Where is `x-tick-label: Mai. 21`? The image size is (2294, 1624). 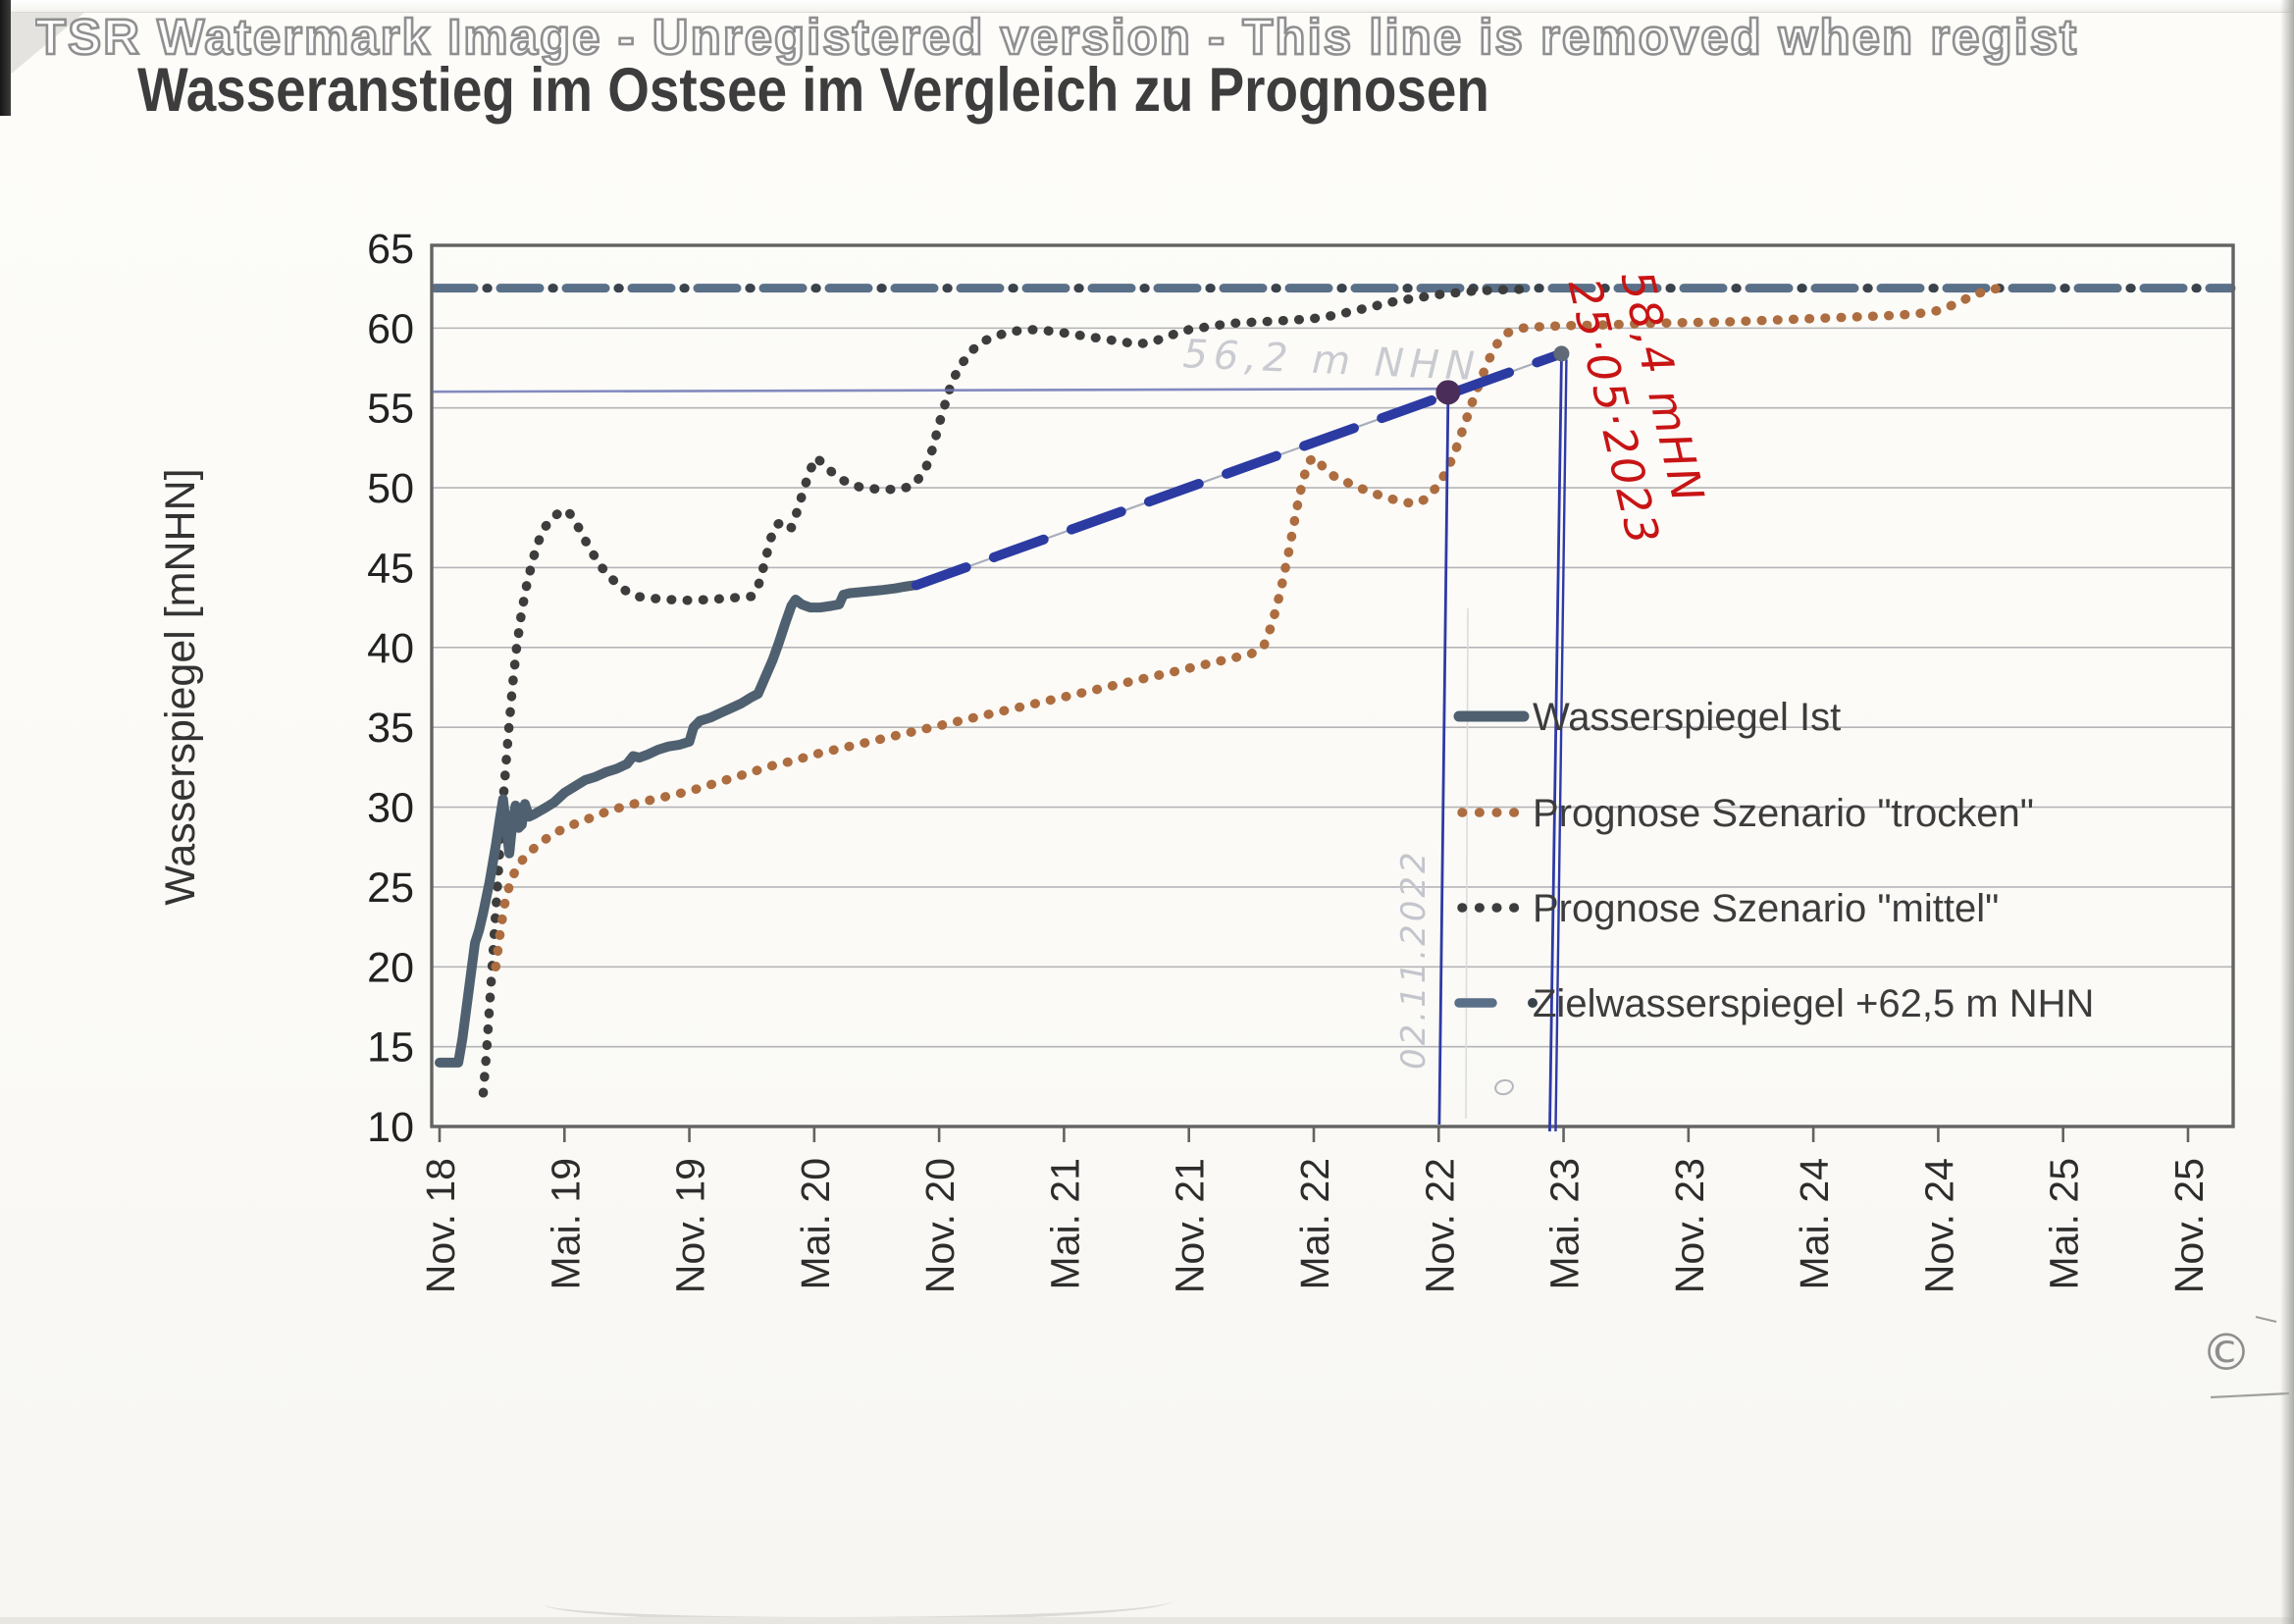
x-tick-label: Mai. 21 is located at coordinates (1064, 1223).